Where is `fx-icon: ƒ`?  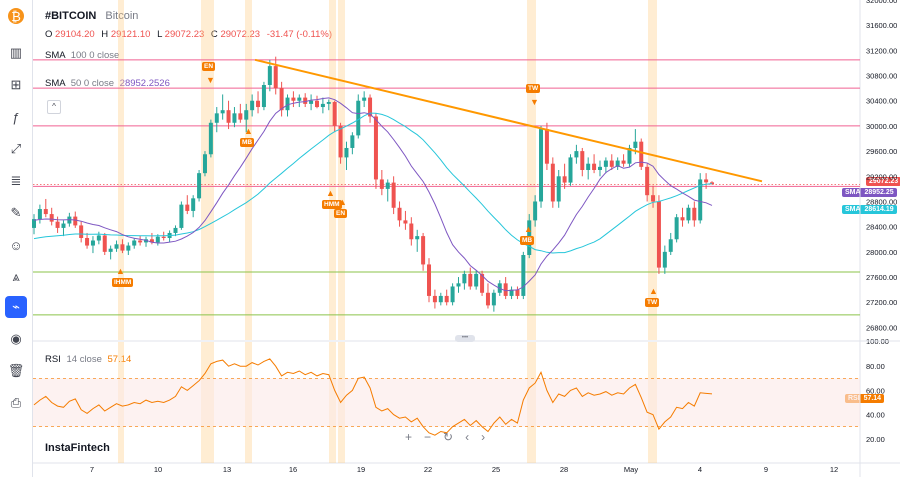
fx-icon: ƒ is located at coordinates (16, 117).